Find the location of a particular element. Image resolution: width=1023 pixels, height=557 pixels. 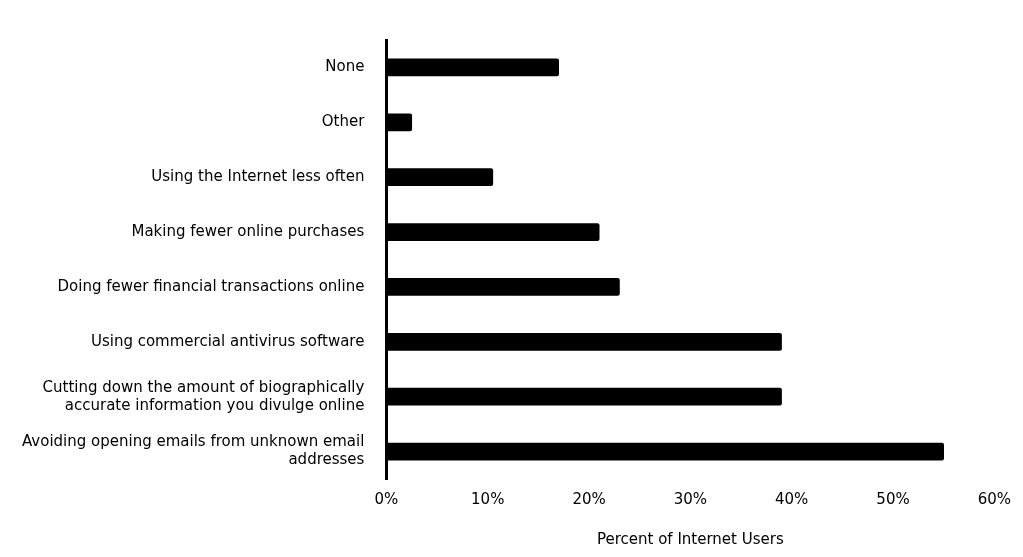

y-tick-label: Making fewer online purchases is located at coordinates (248, 230).